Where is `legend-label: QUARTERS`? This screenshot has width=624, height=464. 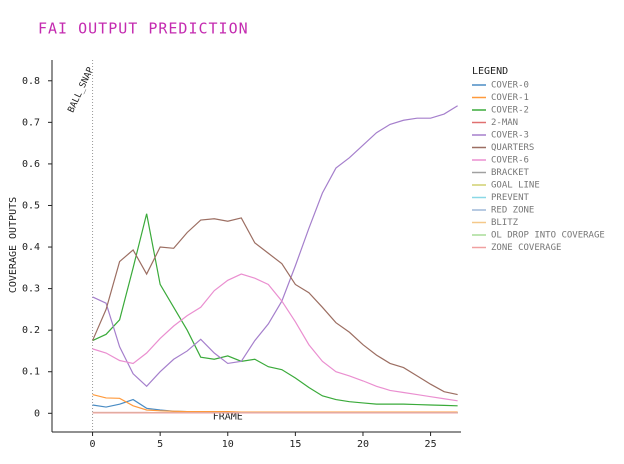 legend-label: QUARTERS is located at coordinates (512, 148).